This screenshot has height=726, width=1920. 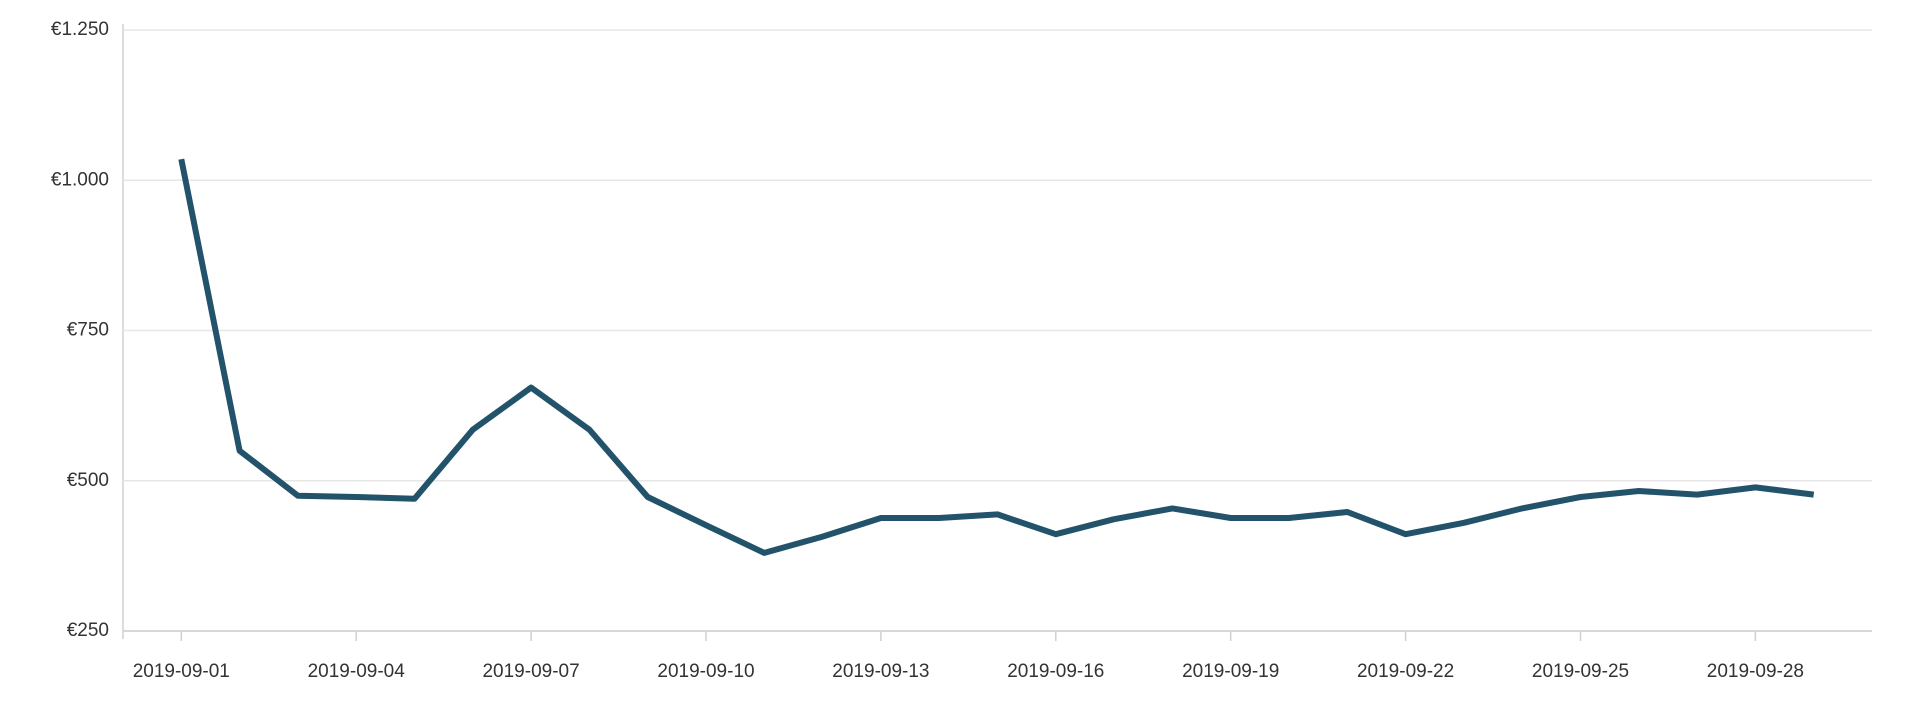 What do you see at coordinates (88, 480) in the screenshot?
I see `y-tick-label: €500` at bounding box center [88, 480].